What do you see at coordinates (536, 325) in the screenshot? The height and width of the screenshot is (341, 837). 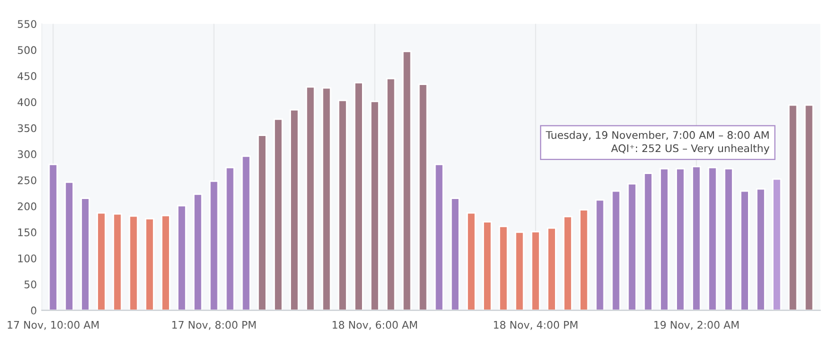 I see `x-tick-label: 18 Nov, 4:00 PM` at bounding box center [536, 325].